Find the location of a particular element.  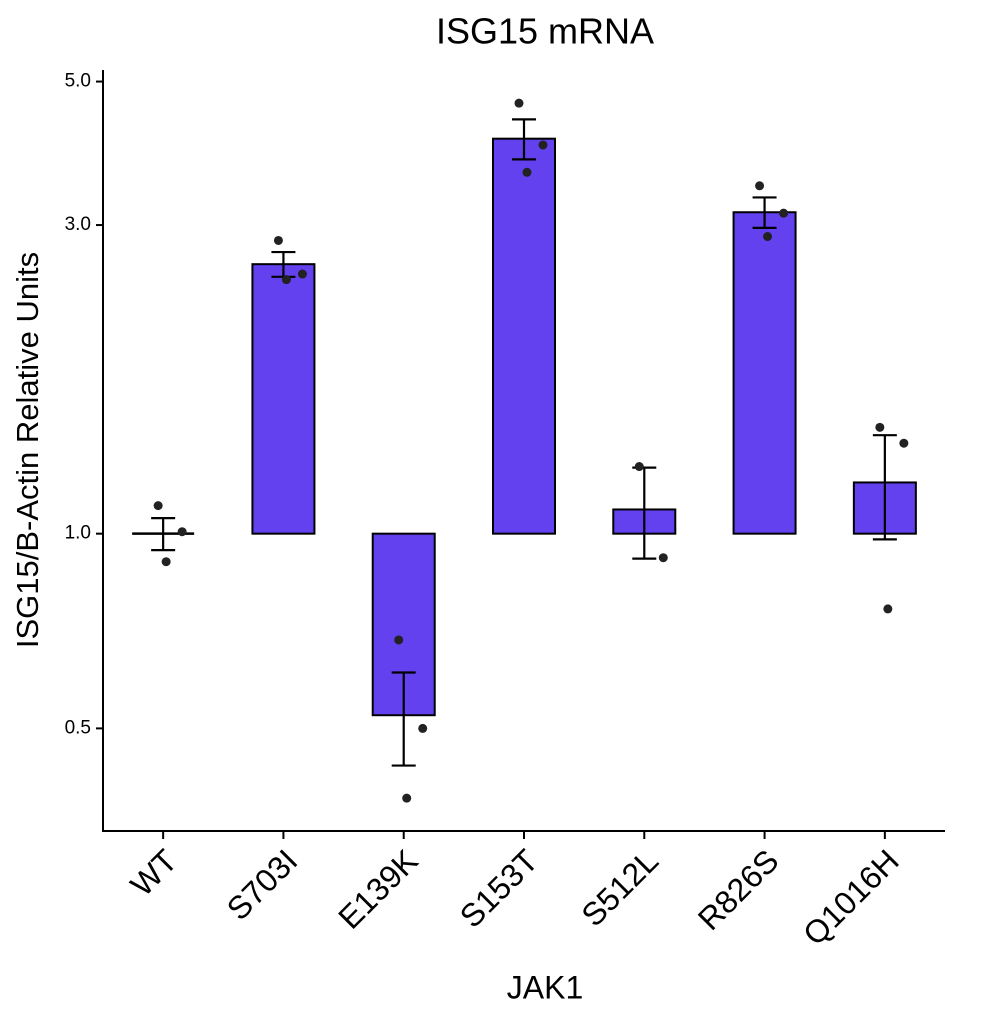

y-tick-label: 5.0 is located at coordinates (78, 81).